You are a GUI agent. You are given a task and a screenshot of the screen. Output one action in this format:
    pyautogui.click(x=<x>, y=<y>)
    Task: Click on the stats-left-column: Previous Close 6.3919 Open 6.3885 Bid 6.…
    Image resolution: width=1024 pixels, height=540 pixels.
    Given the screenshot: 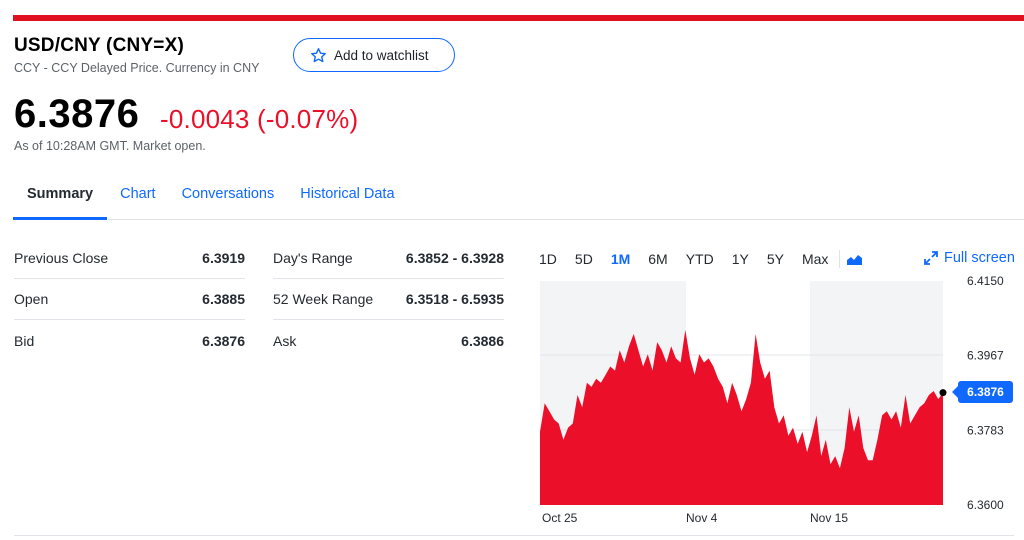 What is the action you would take?
    pyautogui.click(x=129, y=299)
    